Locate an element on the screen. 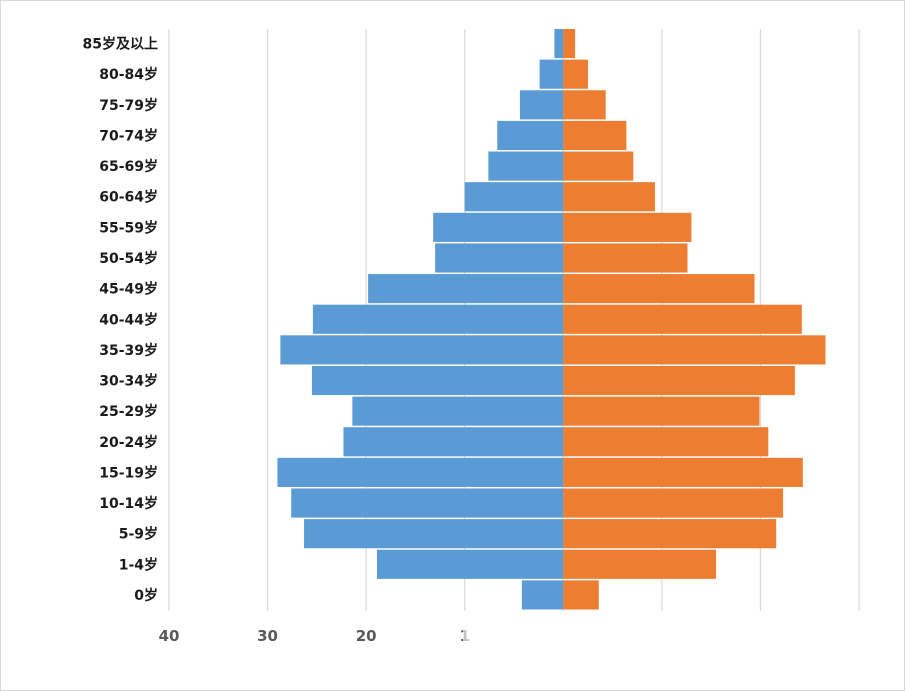  bar-right-50-54岁 is located at coordinates (625, 258).